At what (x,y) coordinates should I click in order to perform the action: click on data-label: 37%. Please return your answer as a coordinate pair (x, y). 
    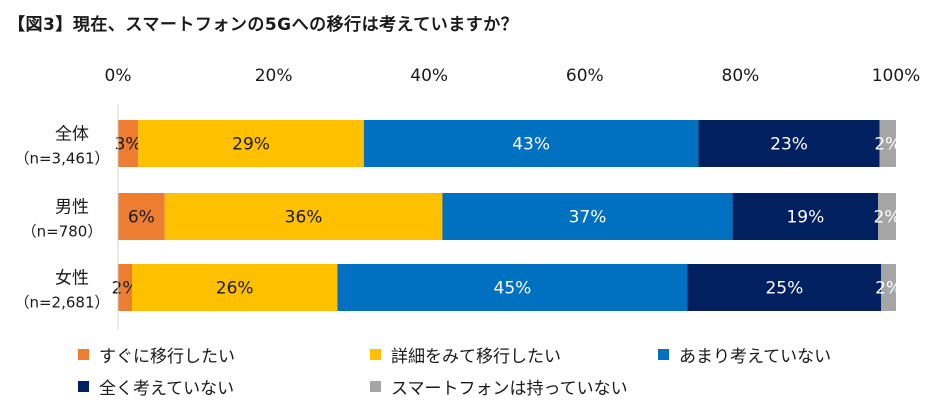
    Looking at the image, I should click on (588, 218).